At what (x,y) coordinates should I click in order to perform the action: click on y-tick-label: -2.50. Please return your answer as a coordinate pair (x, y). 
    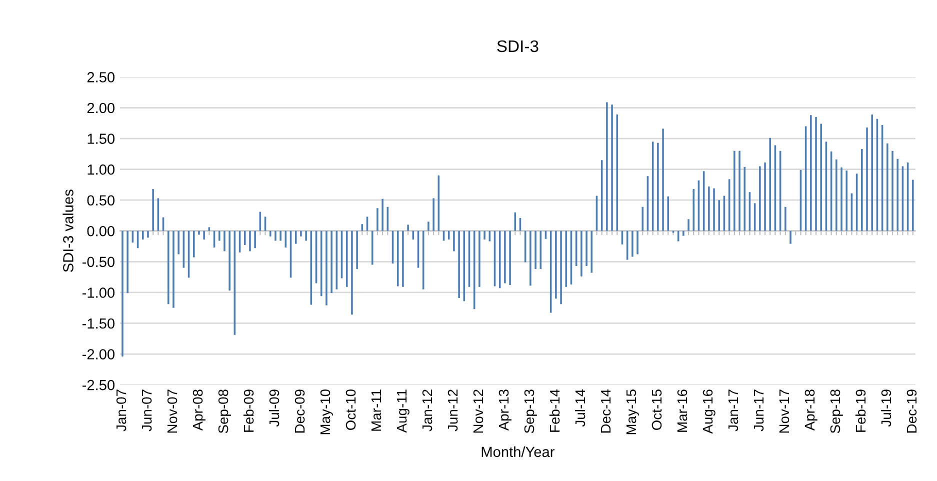
    Looking at the image, I should click on (98, 385).